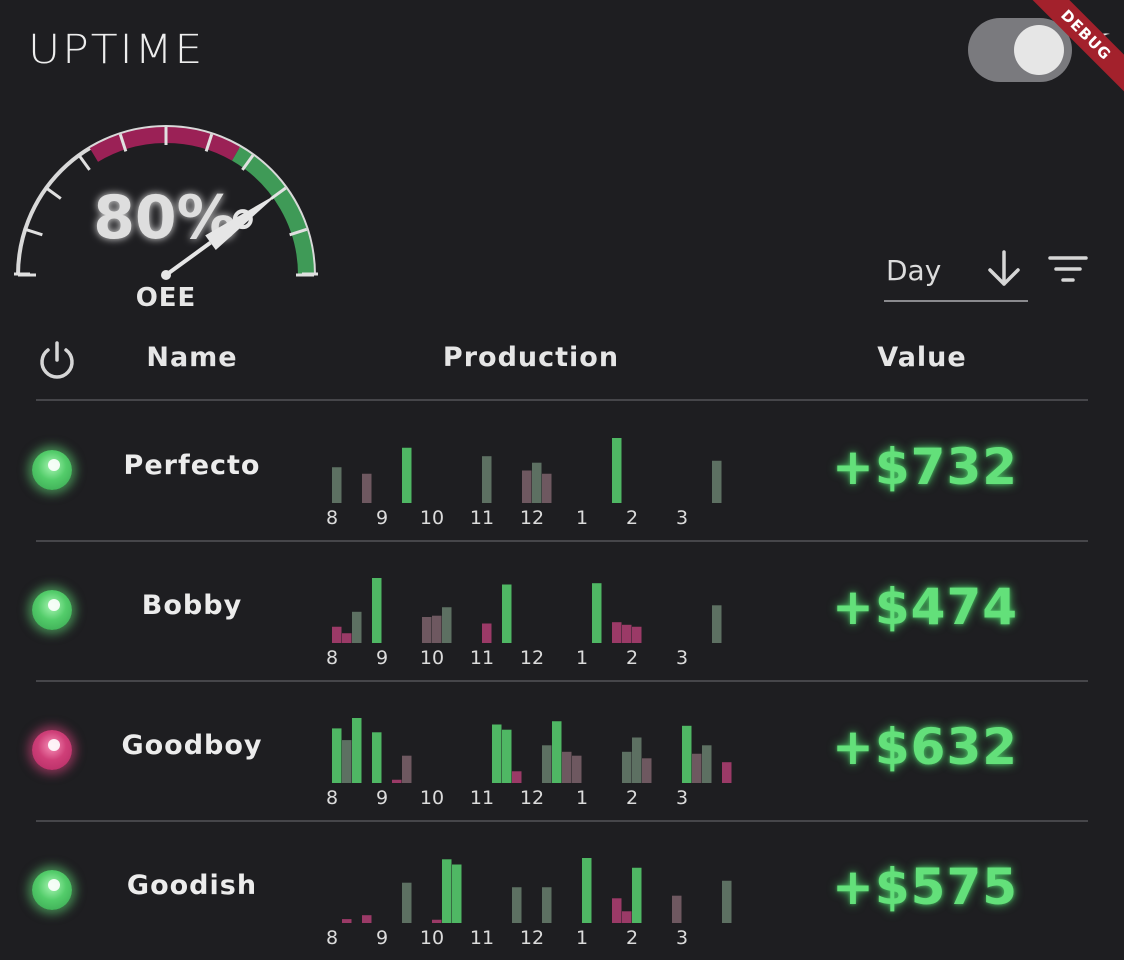 The height and width of the screenshot is (960, 1124). What do you see at coordinates (1039, 50) in the screenshot?
I see `toggle-knob` at bounding box center [1039, 50].